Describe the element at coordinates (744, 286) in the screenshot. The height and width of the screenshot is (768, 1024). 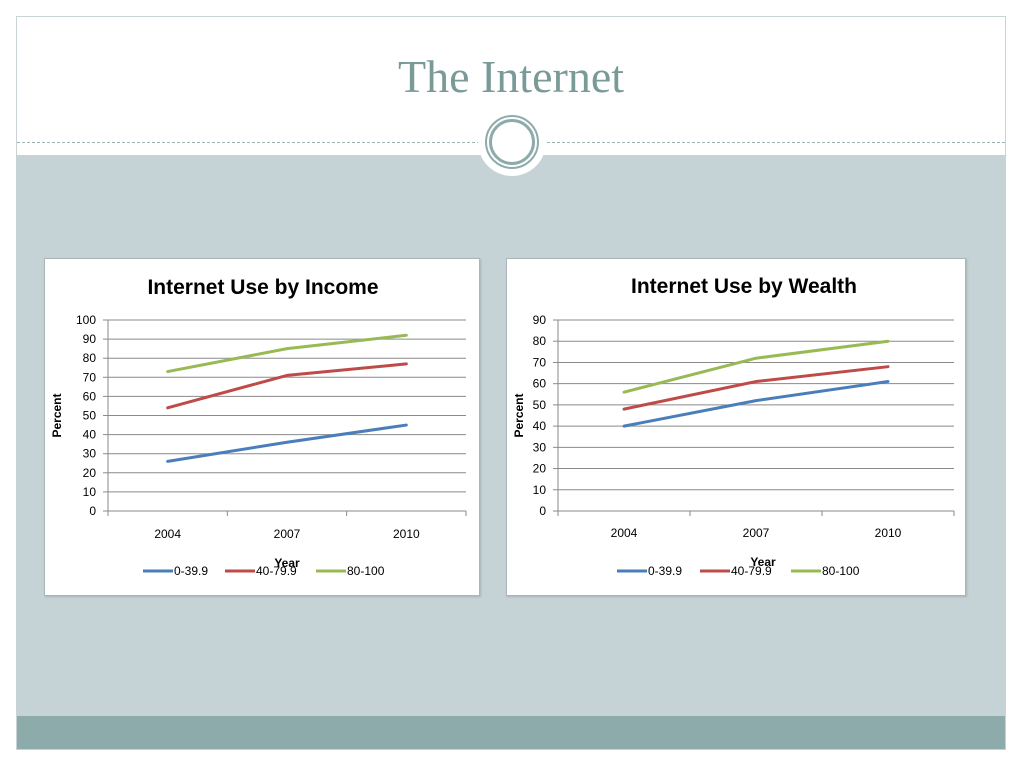
I see `chart-title: Internet Use by Wealth` at that location.